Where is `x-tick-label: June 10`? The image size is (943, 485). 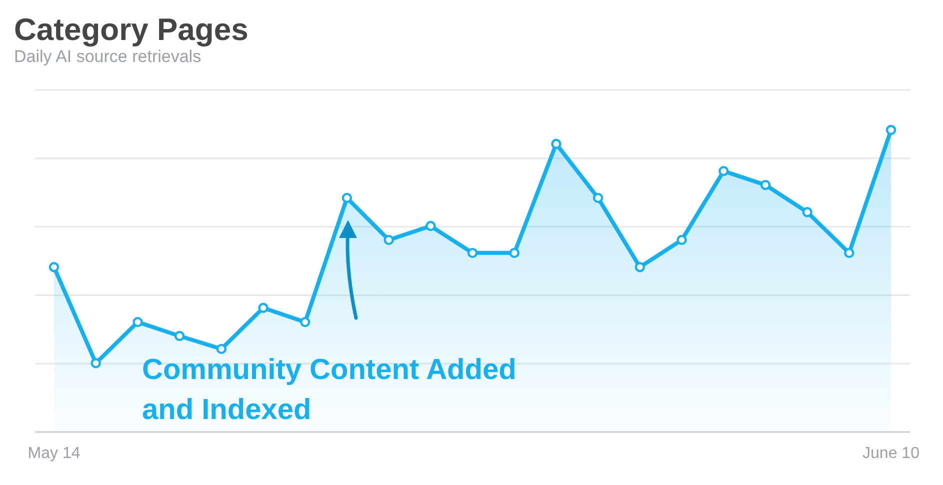
x-tick-label: June 10 is located at coordinates (891, 453).